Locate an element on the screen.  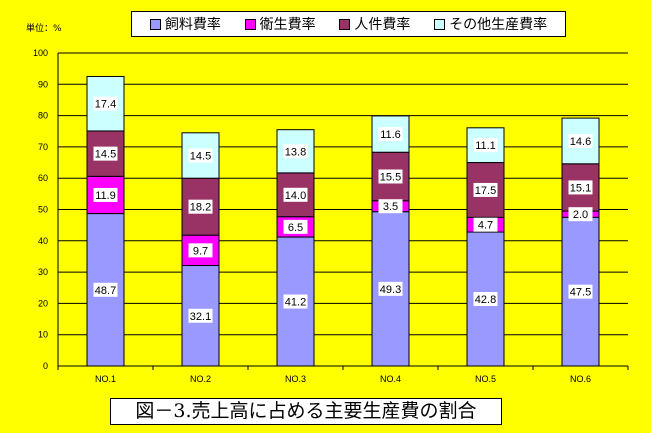
data-label: 17.5 is located at coordinates (485, 191).